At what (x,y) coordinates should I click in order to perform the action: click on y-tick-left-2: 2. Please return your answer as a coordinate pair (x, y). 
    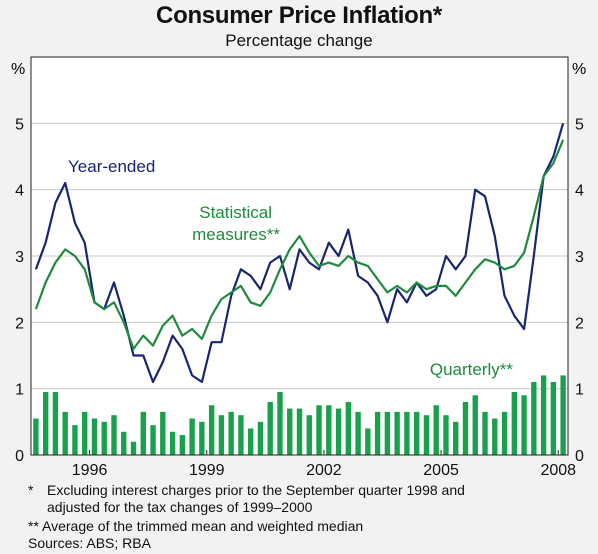
    Looking at the image, I should click on (19, 323).